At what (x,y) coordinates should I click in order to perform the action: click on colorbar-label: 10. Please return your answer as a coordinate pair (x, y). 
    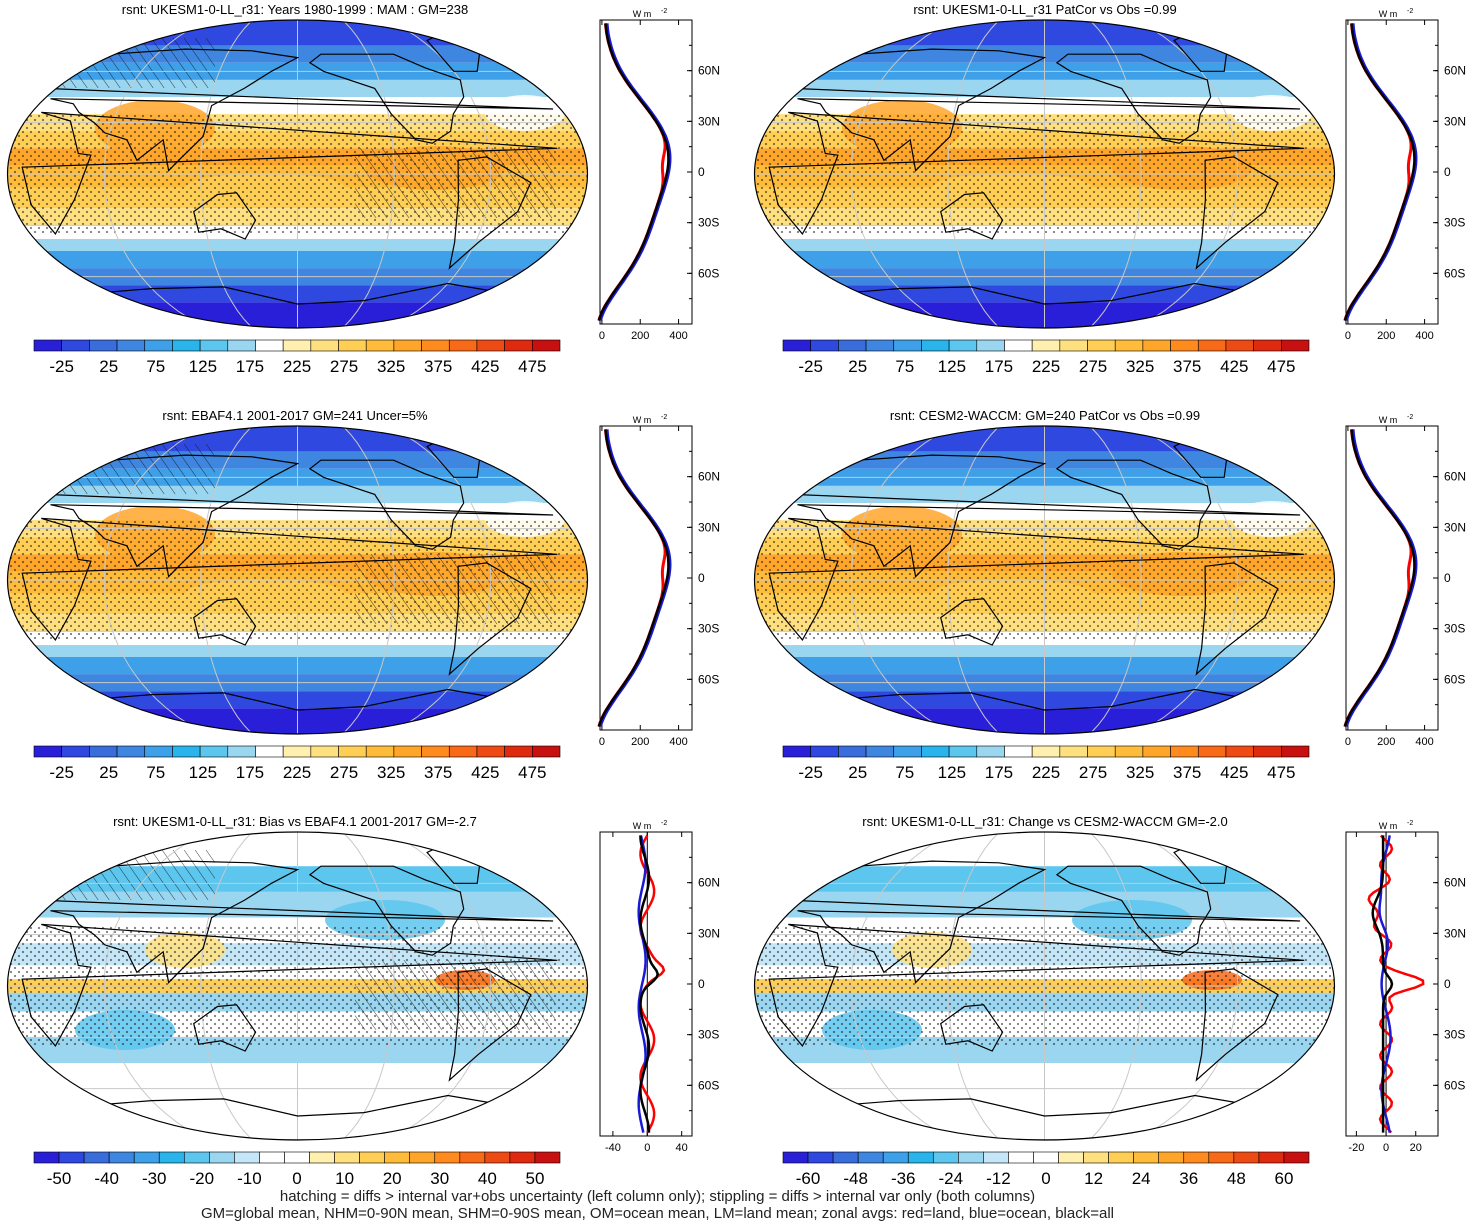
    Looking at the image, I should click on (344, 1178).